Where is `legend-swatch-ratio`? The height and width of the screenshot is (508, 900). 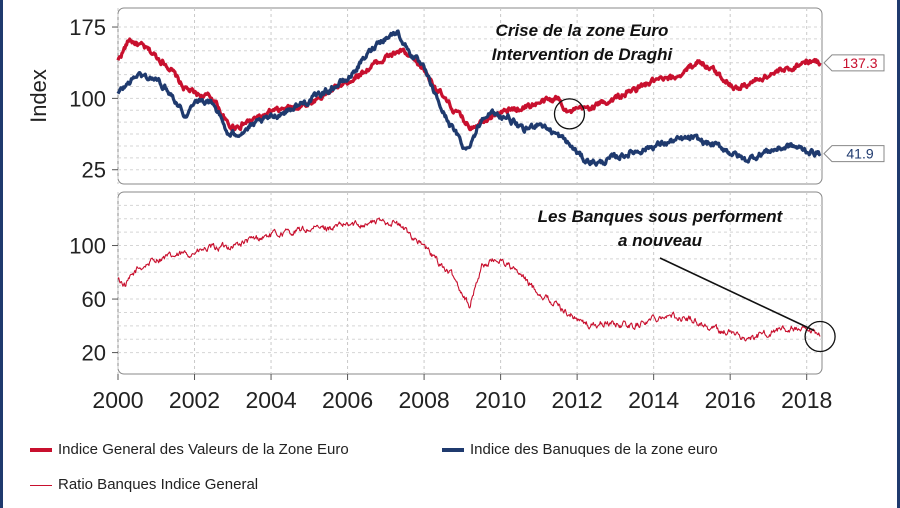 legend-swatch-ratio is located at coordinates (41, 485).